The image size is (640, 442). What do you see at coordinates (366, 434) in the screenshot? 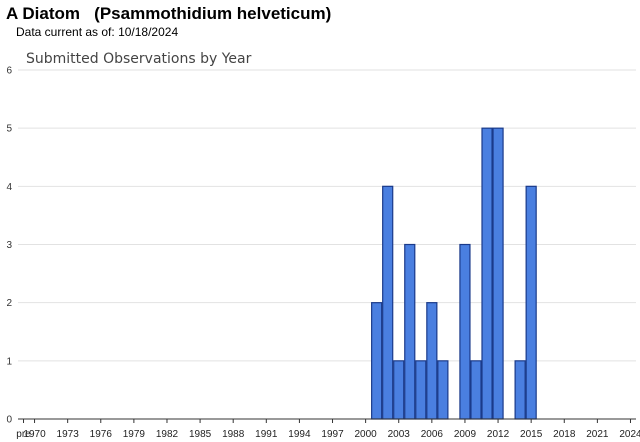
I see `x-tick-label: 2000` at bounding box center [366, 434].